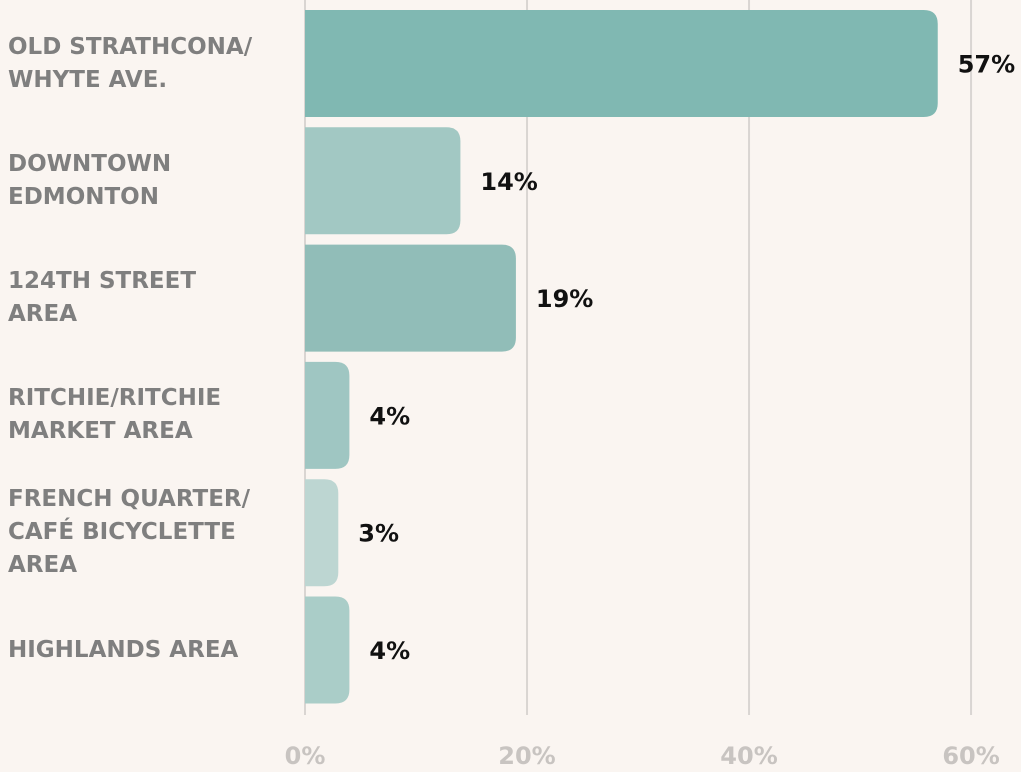 Image resolution: width=1021 pixels, height=772 pixels. I want to click on value-label: 57%, so click(986, 65).